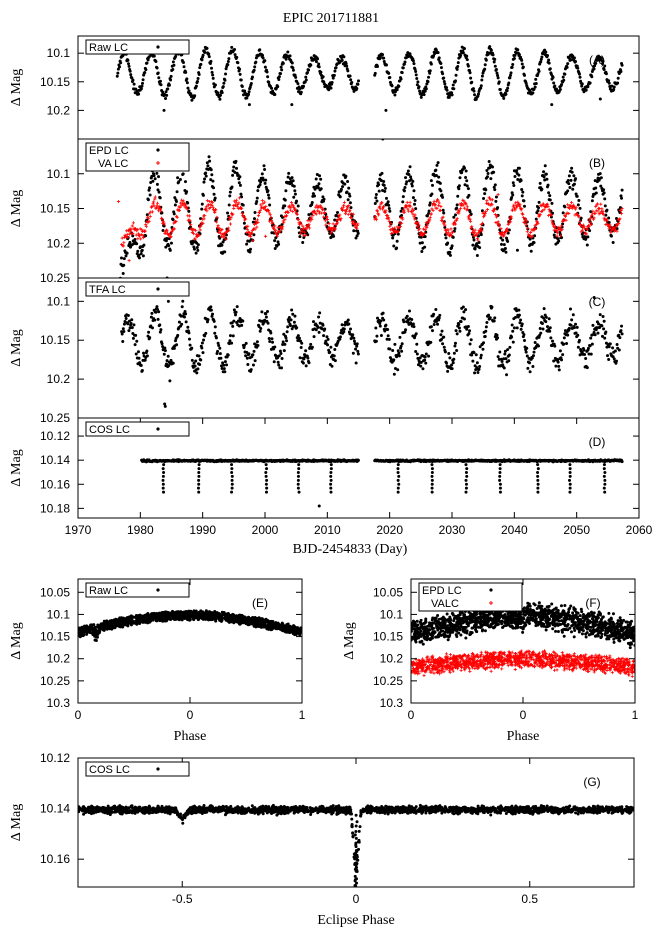  What do you see at coordinates (78, 530) in the screenshot?
I see `x-tick-label: 1970` at bounding box center [78, 530].